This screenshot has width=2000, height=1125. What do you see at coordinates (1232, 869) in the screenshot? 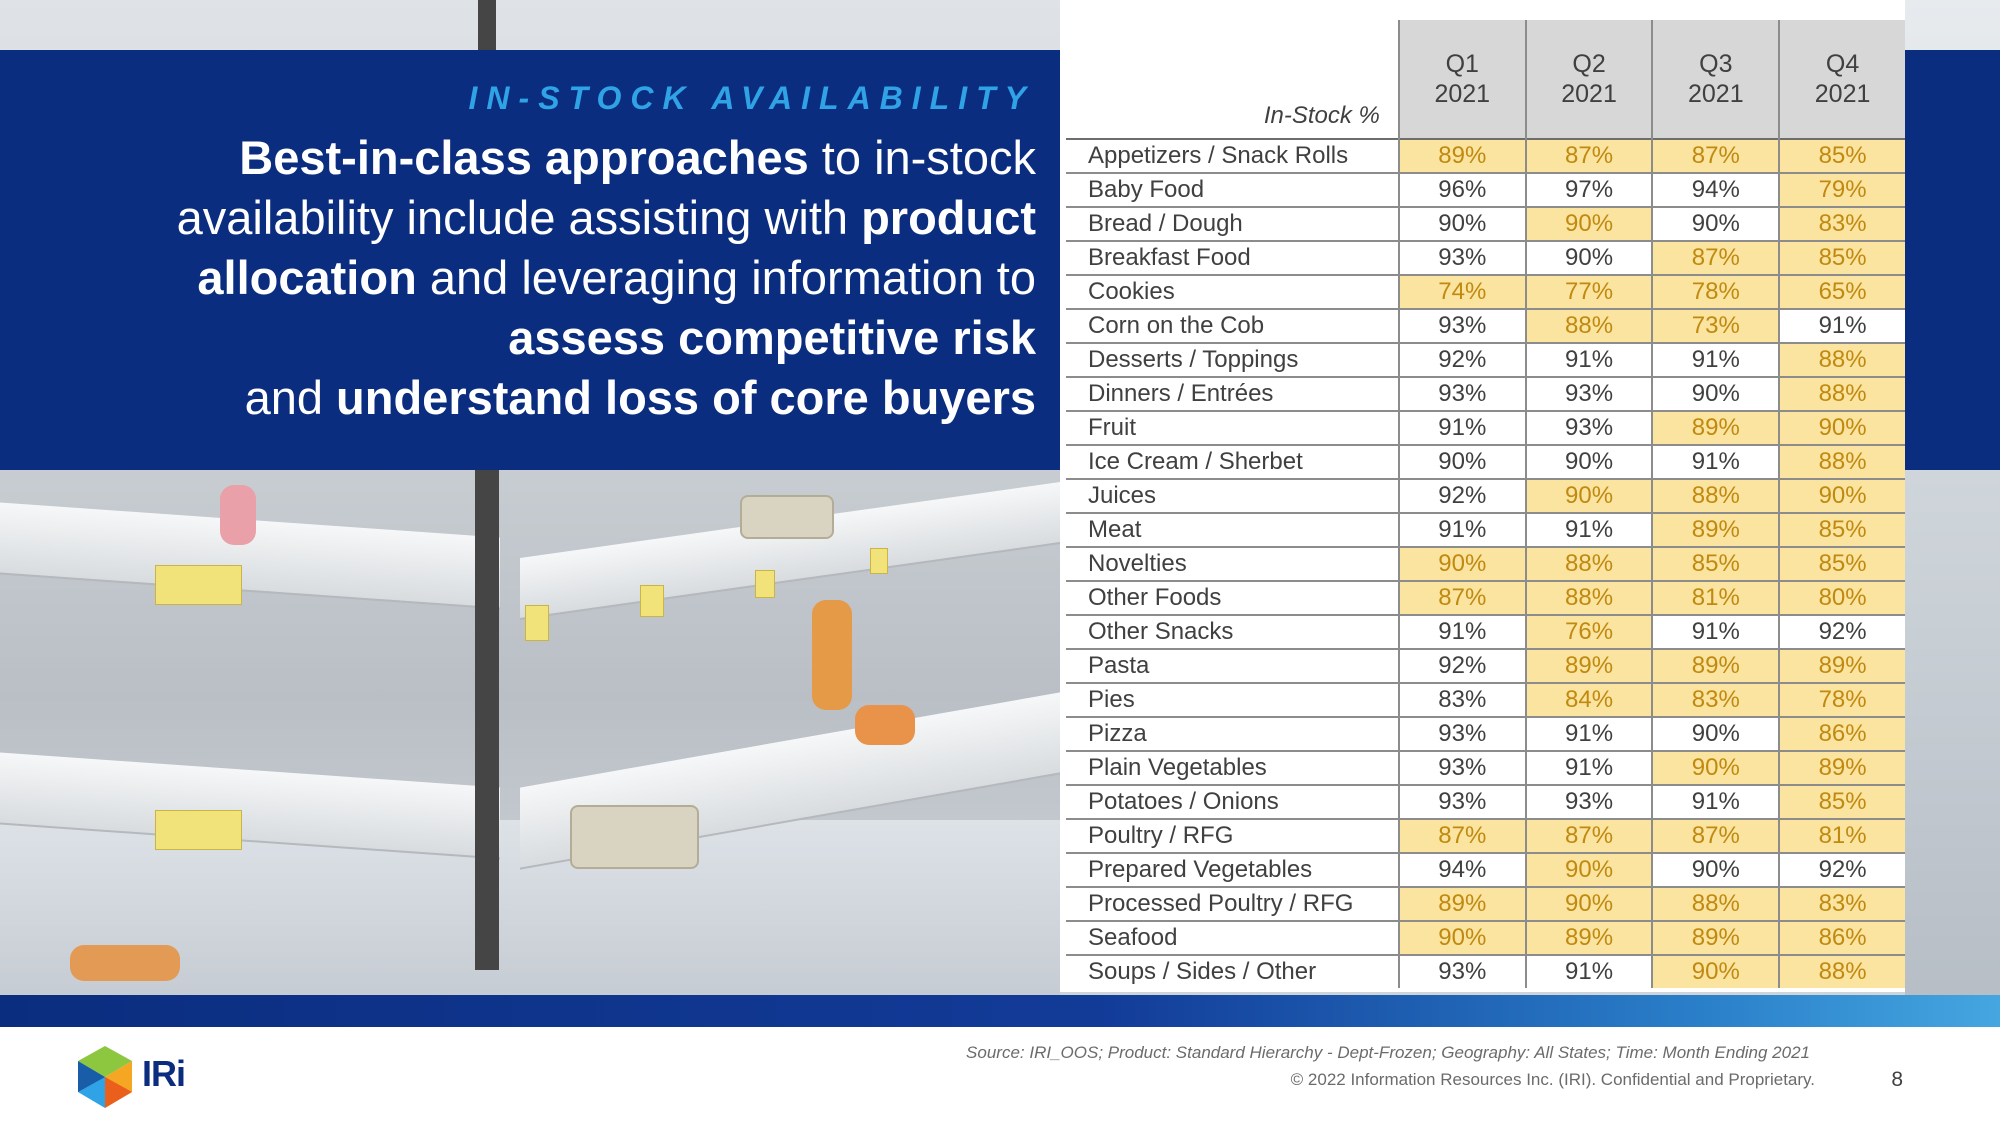
I see `category-cell: Prepared Vegetables` at bounding box center [1232, 869].